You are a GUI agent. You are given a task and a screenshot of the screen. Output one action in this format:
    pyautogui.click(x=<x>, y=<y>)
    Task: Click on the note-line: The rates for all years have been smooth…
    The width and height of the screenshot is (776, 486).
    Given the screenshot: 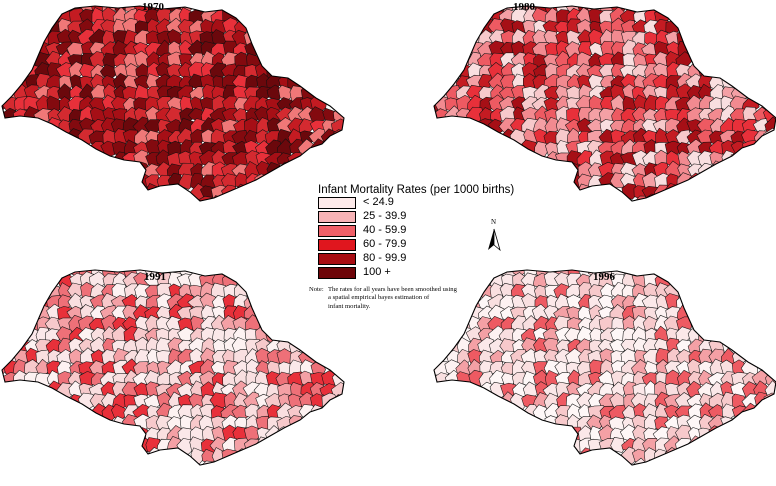 What is the action you would take?
    pyautogui.click(x=392, y=289)
    